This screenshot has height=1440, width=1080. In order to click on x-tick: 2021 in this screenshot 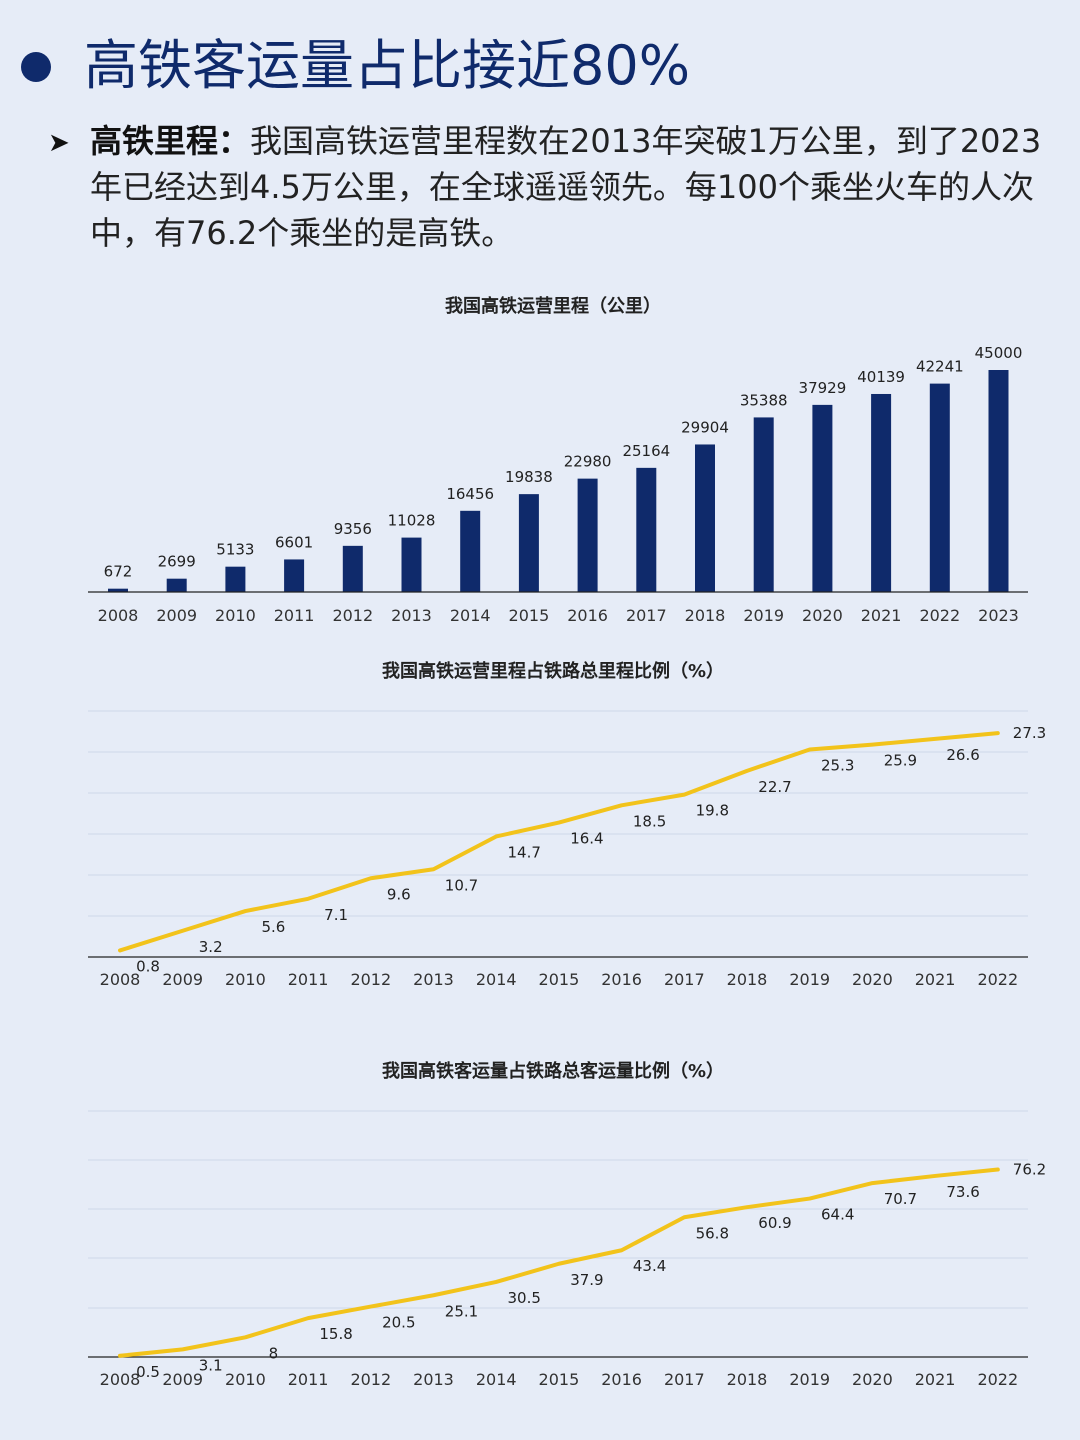, I will do `click(935, 979)`.